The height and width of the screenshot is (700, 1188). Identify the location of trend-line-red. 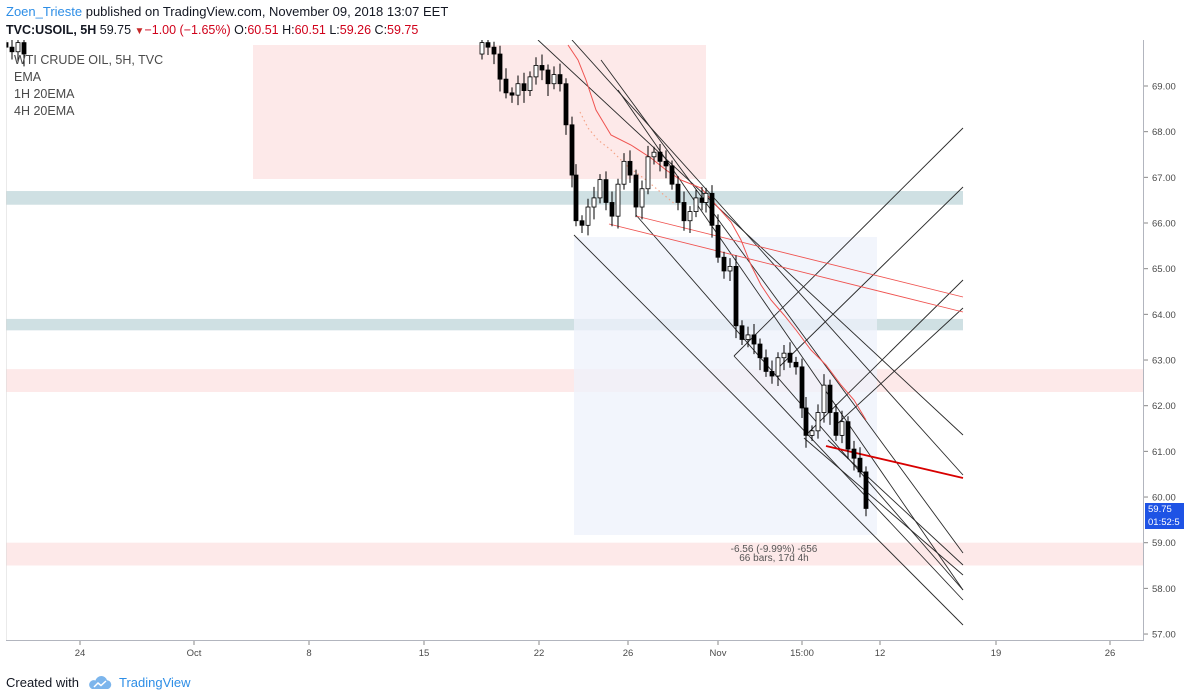
(786, 268).